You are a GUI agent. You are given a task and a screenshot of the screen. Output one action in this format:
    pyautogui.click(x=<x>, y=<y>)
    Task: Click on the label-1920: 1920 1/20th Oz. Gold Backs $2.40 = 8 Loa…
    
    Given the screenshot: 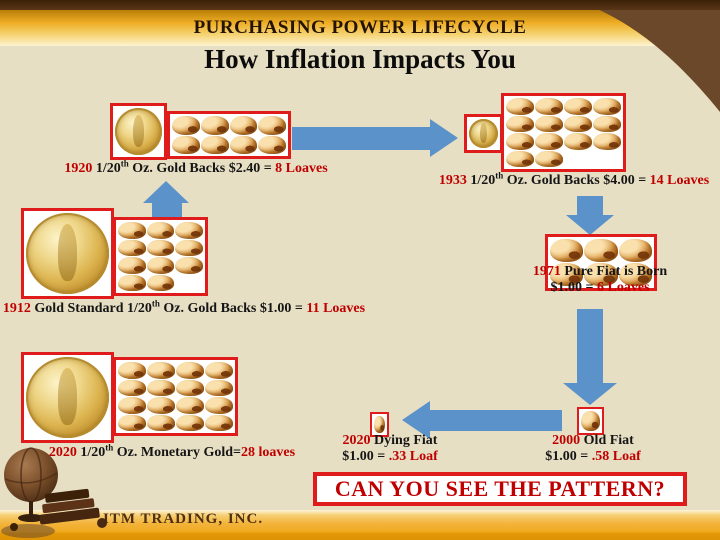 What is the action you would take?
    pyautogui.click(x=196, y=167)
    